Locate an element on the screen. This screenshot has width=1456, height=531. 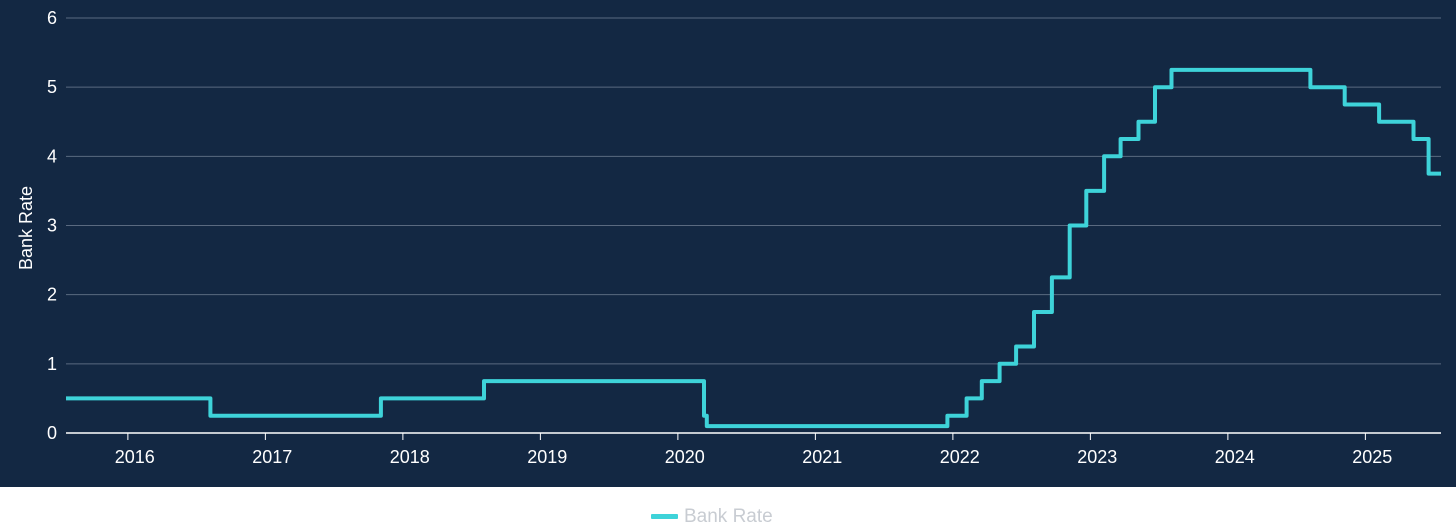
legend: Bank Rate is located at coordinates (712, 516).